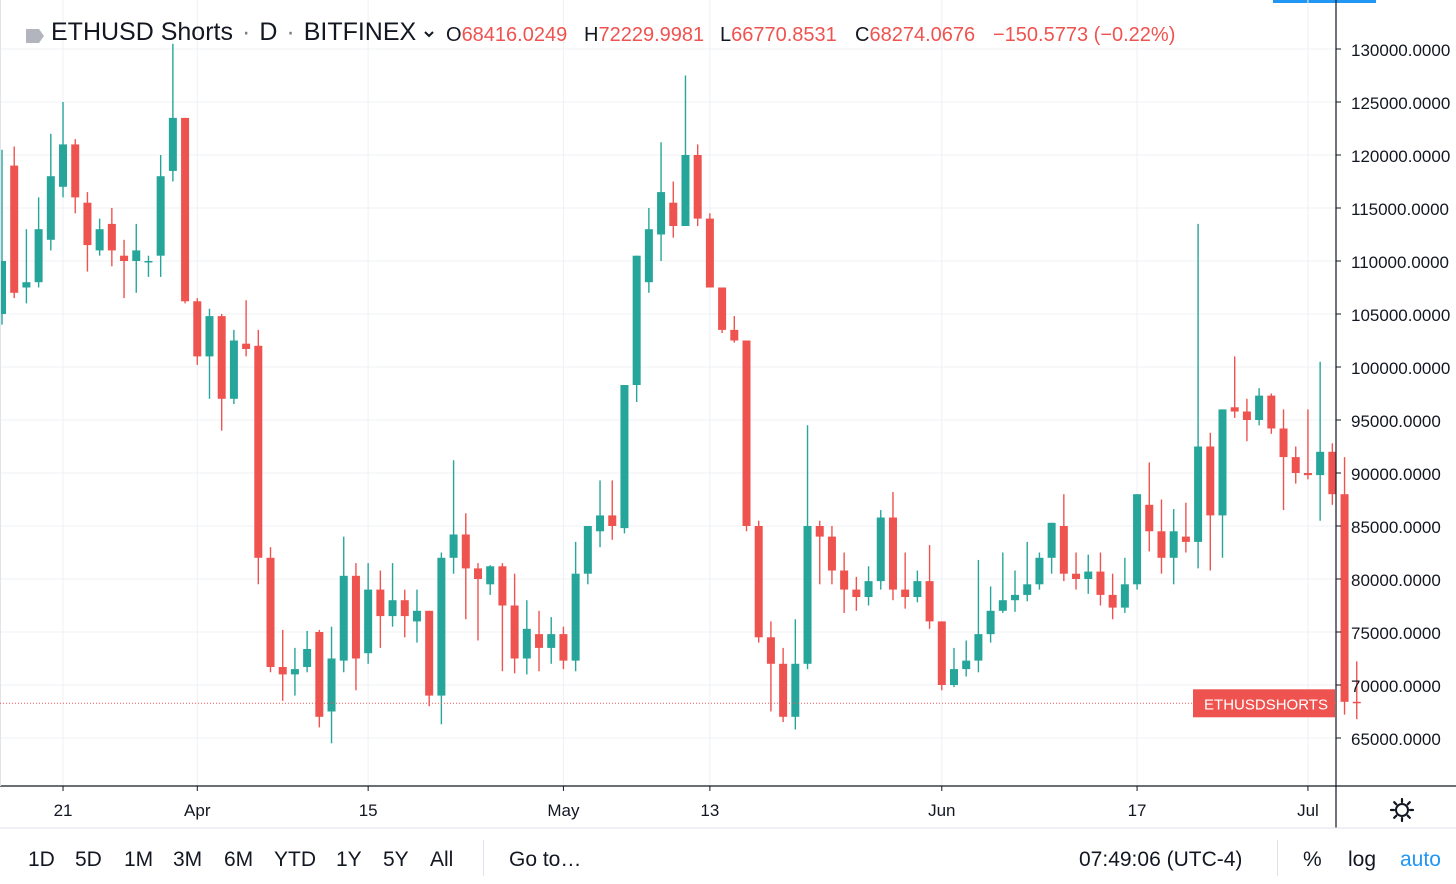 This screenshot has height=884, width=1456. I want to click on clock-timezone: 07:49:06 (UTC-4), so click(1161, 859).